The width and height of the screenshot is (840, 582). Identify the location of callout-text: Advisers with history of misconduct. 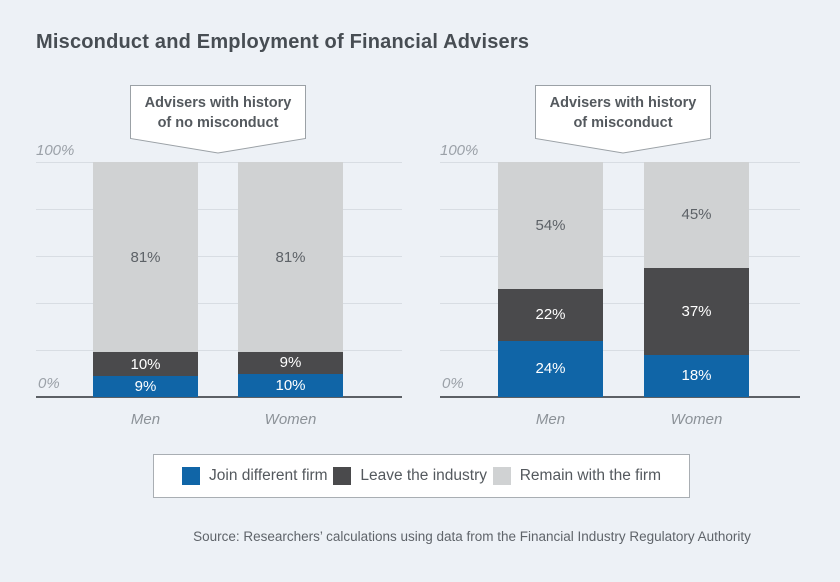
(623, 113).